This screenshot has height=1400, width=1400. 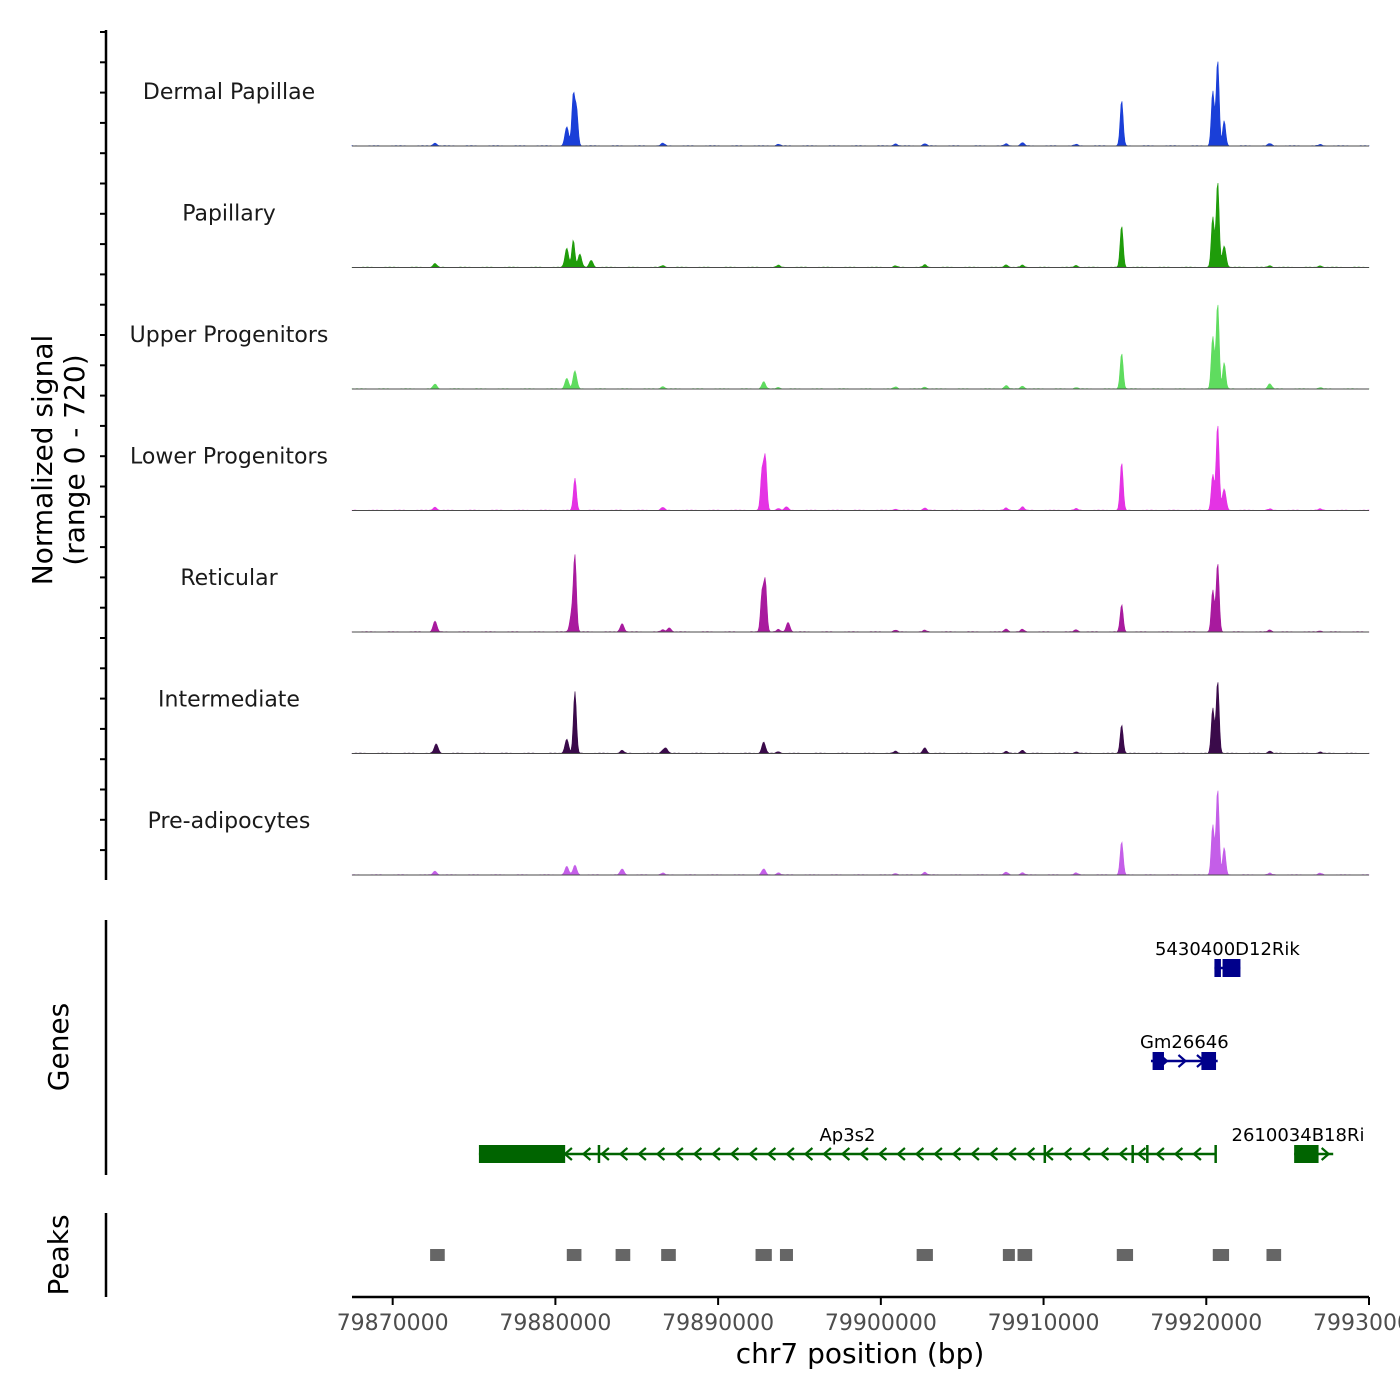 I want to click on coverage-track: Dermal Papillae, so click(x=756, y=104).